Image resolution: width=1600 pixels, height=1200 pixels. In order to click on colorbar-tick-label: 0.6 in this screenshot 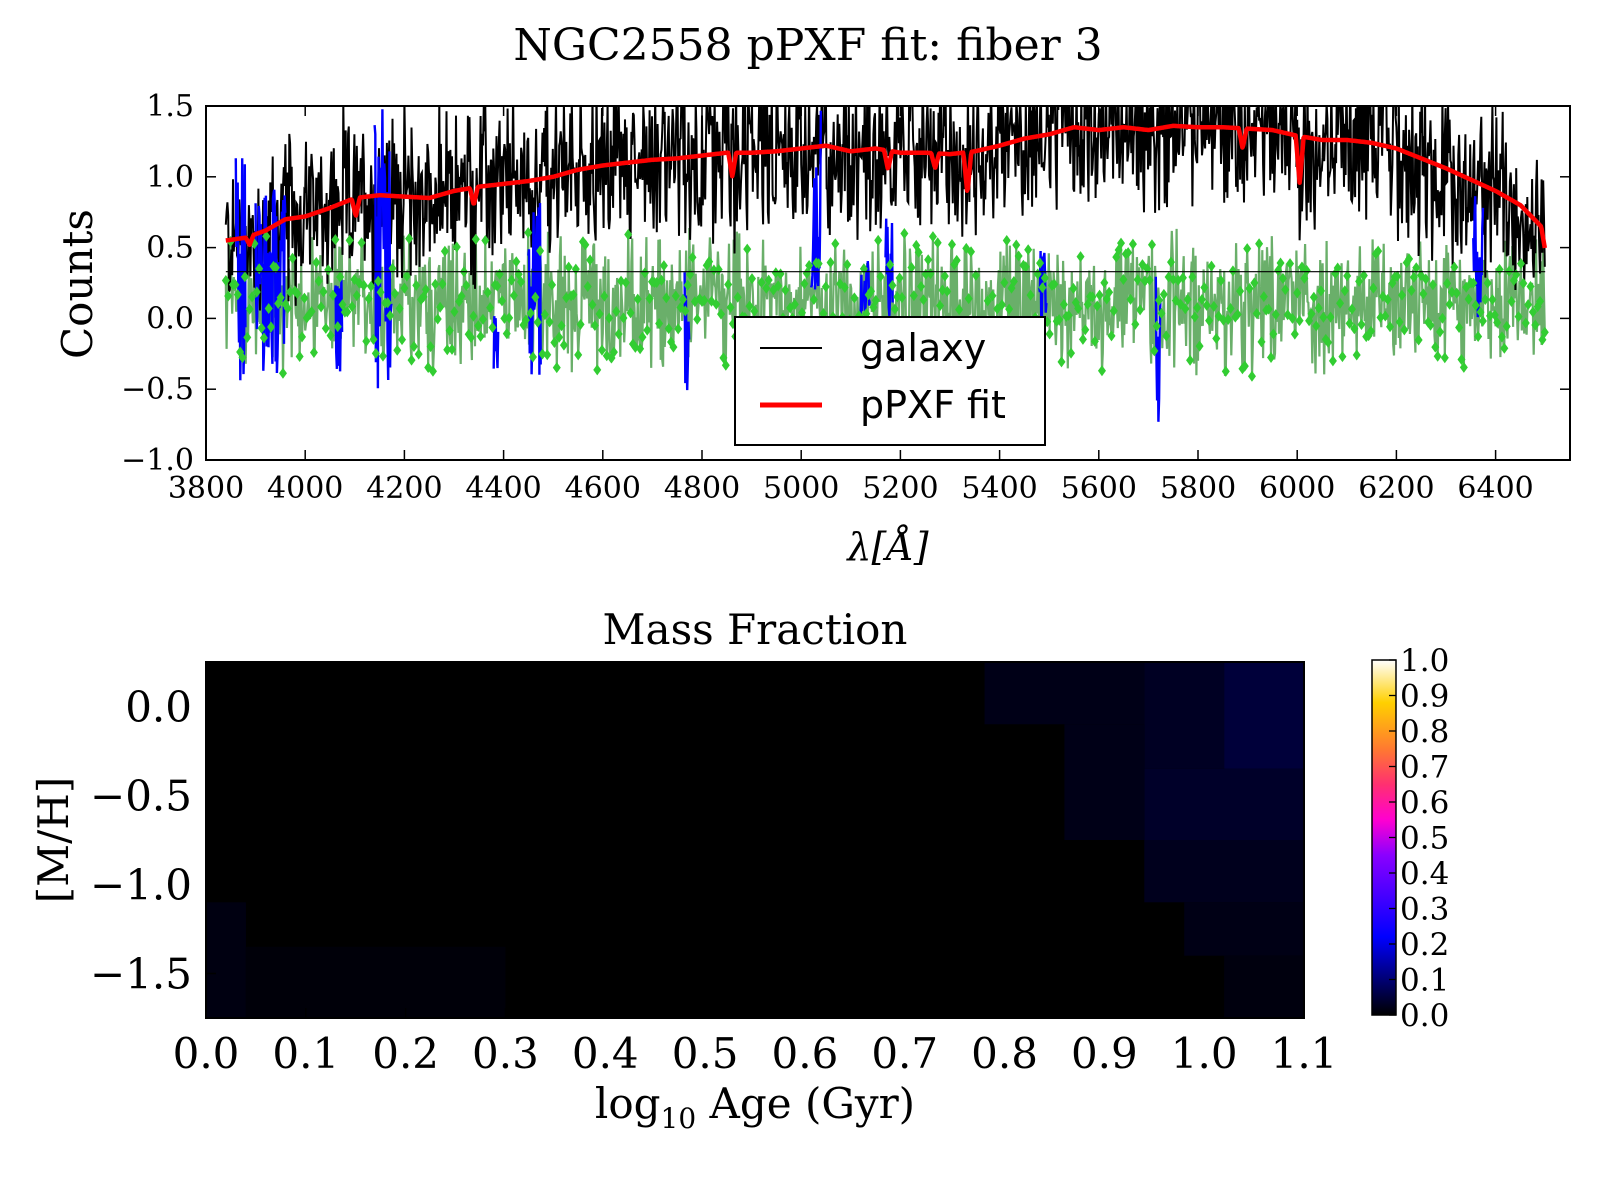, I will do `click(1424, 803)`.